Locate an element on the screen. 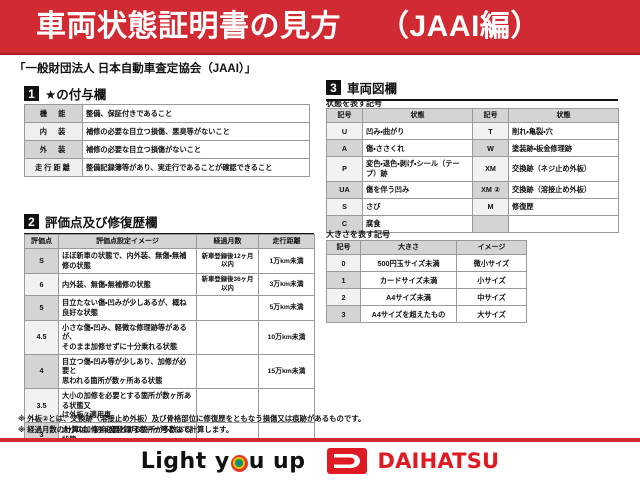  eval-image: 大小の加修を必要とする箇所が数ヶ所ある状態又 は外板②適用車 is located at coordinates (127, 405).